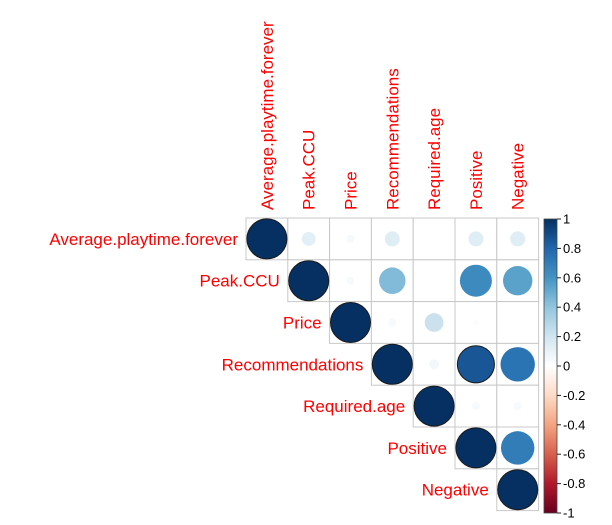 The height and width of the screenshot is (525, 612). What do you see at coordinates (574, 483) in the screenshot?
I see `colorbar-tick-label: -0.8` at bounding box center [574, 483].